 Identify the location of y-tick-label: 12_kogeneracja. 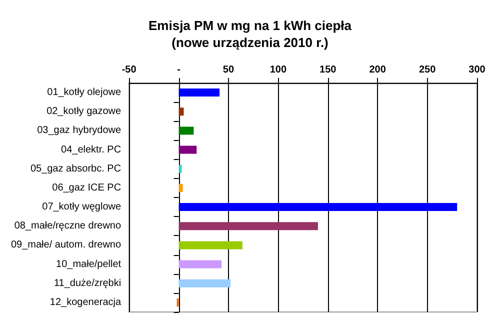
(86, 302).